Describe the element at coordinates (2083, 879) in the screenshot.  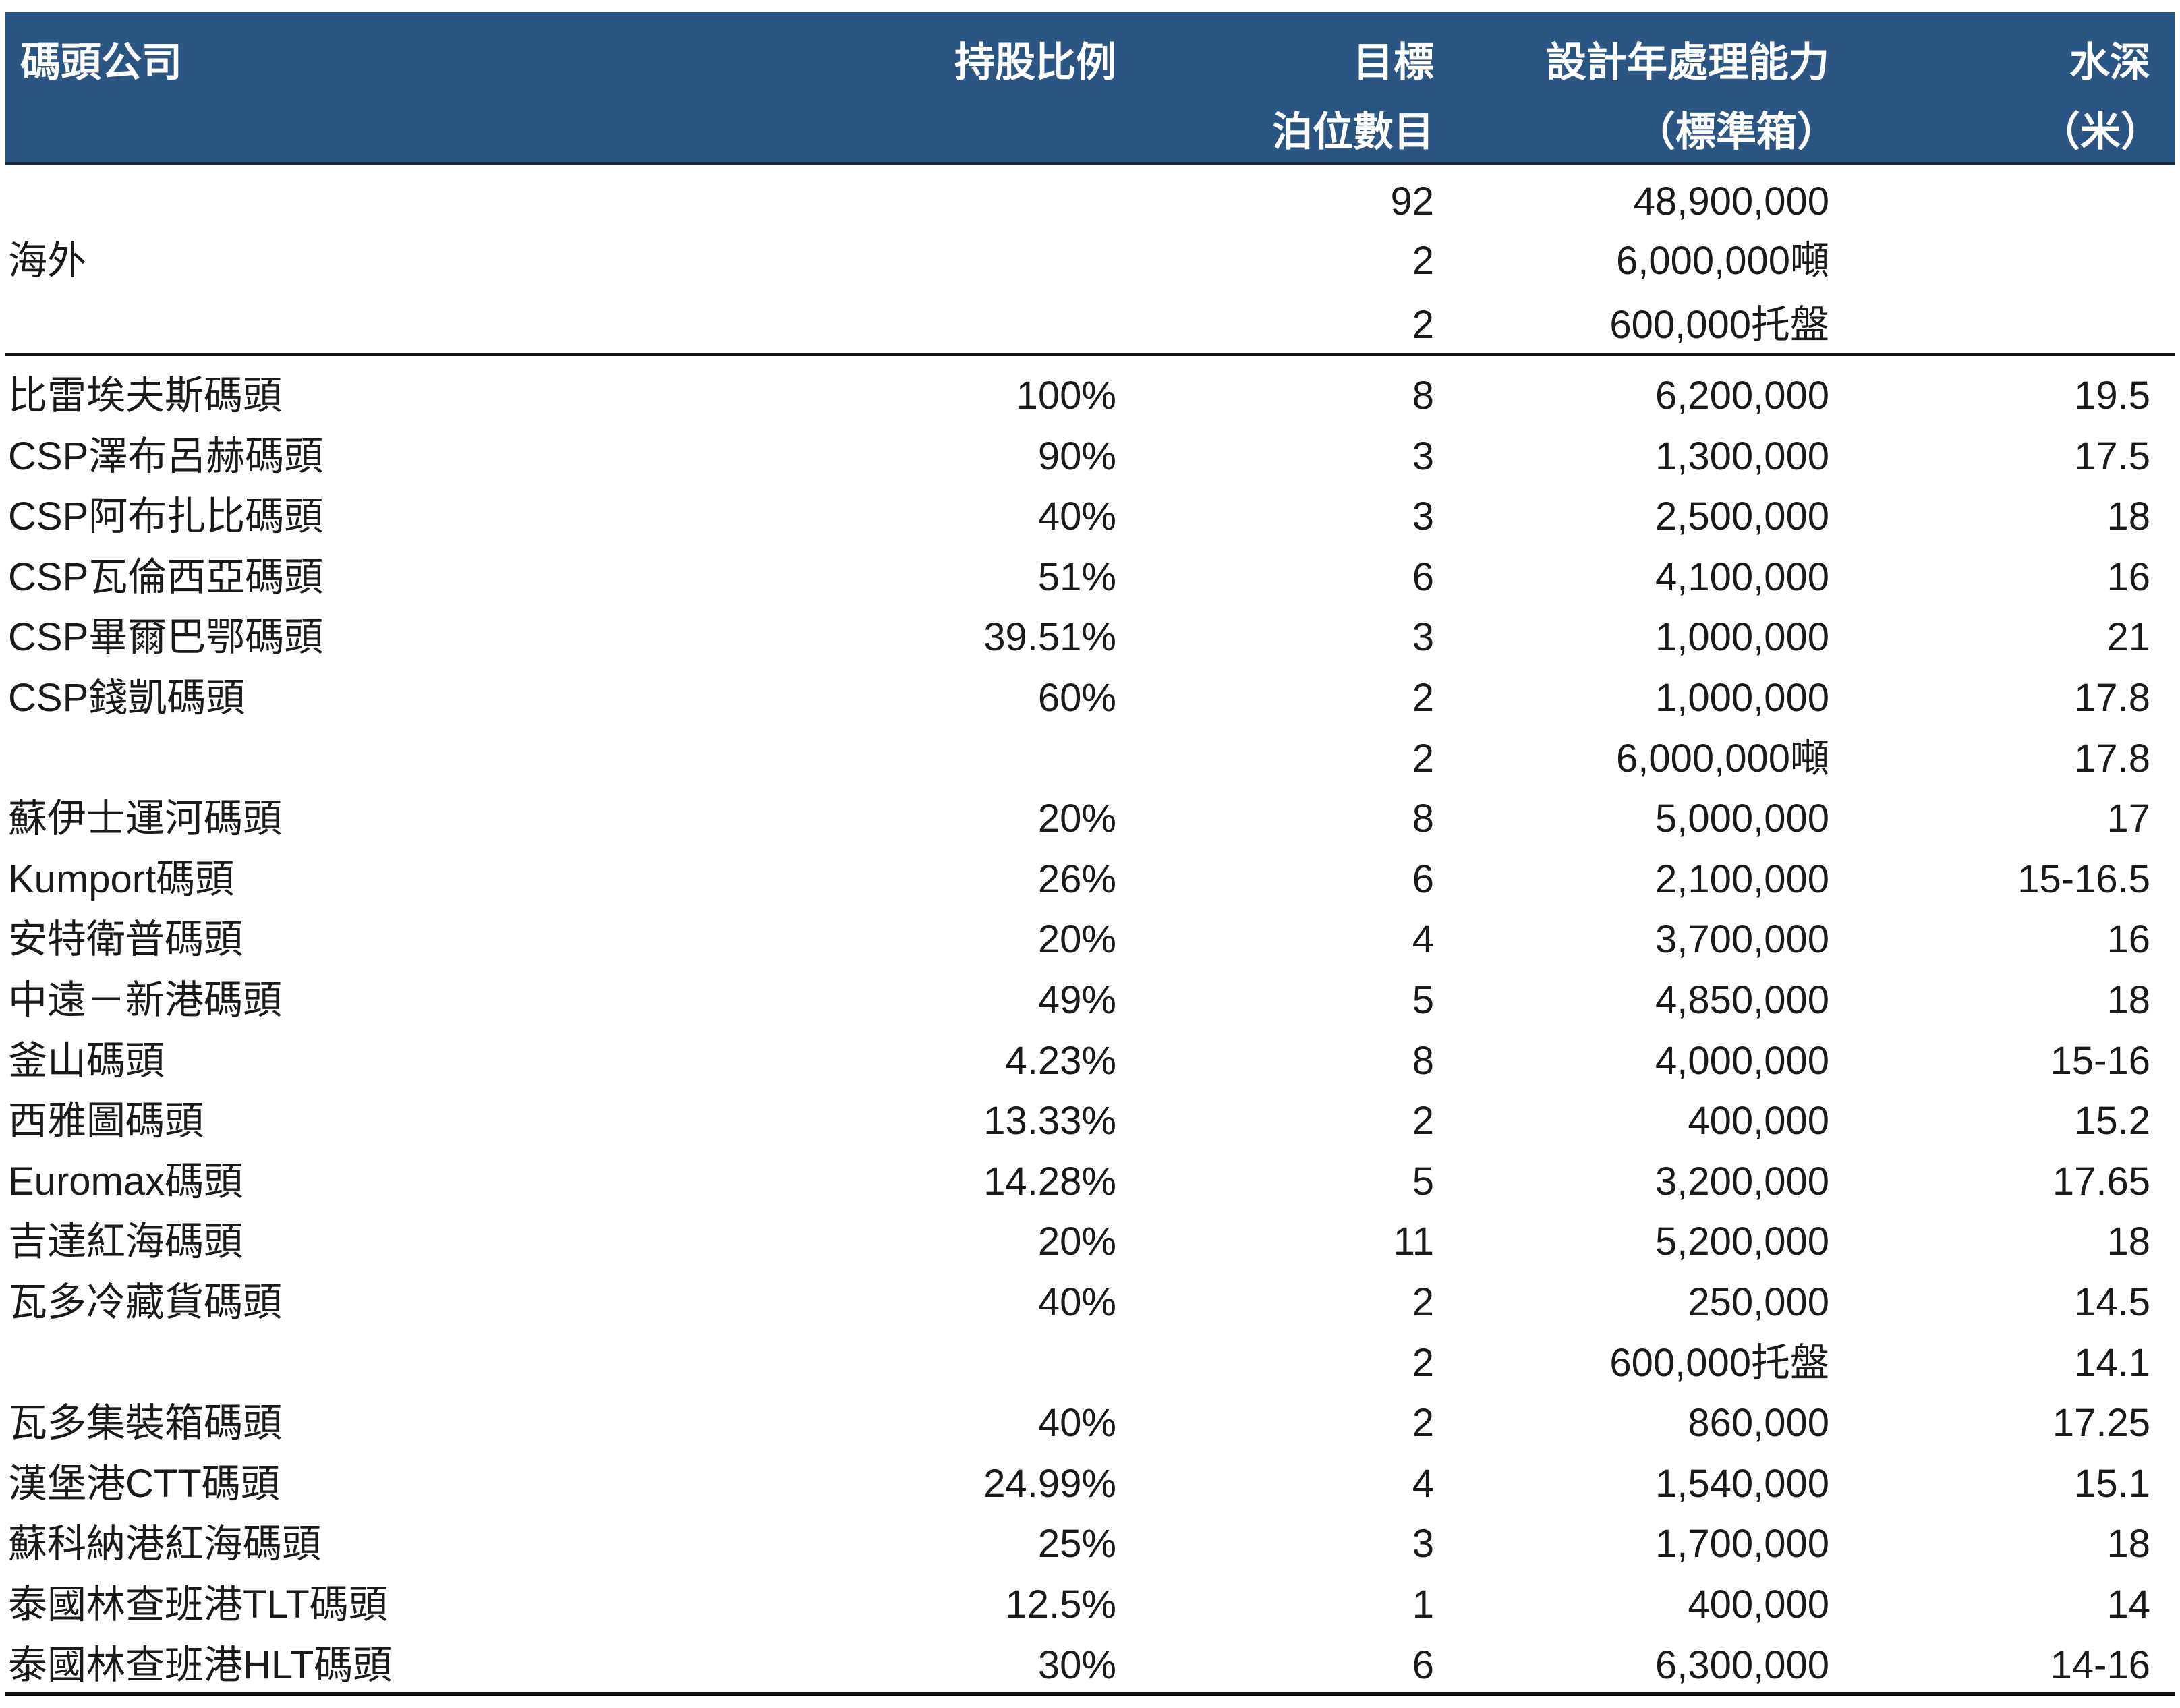
I see `water-depth: 15-16.5` at that location.